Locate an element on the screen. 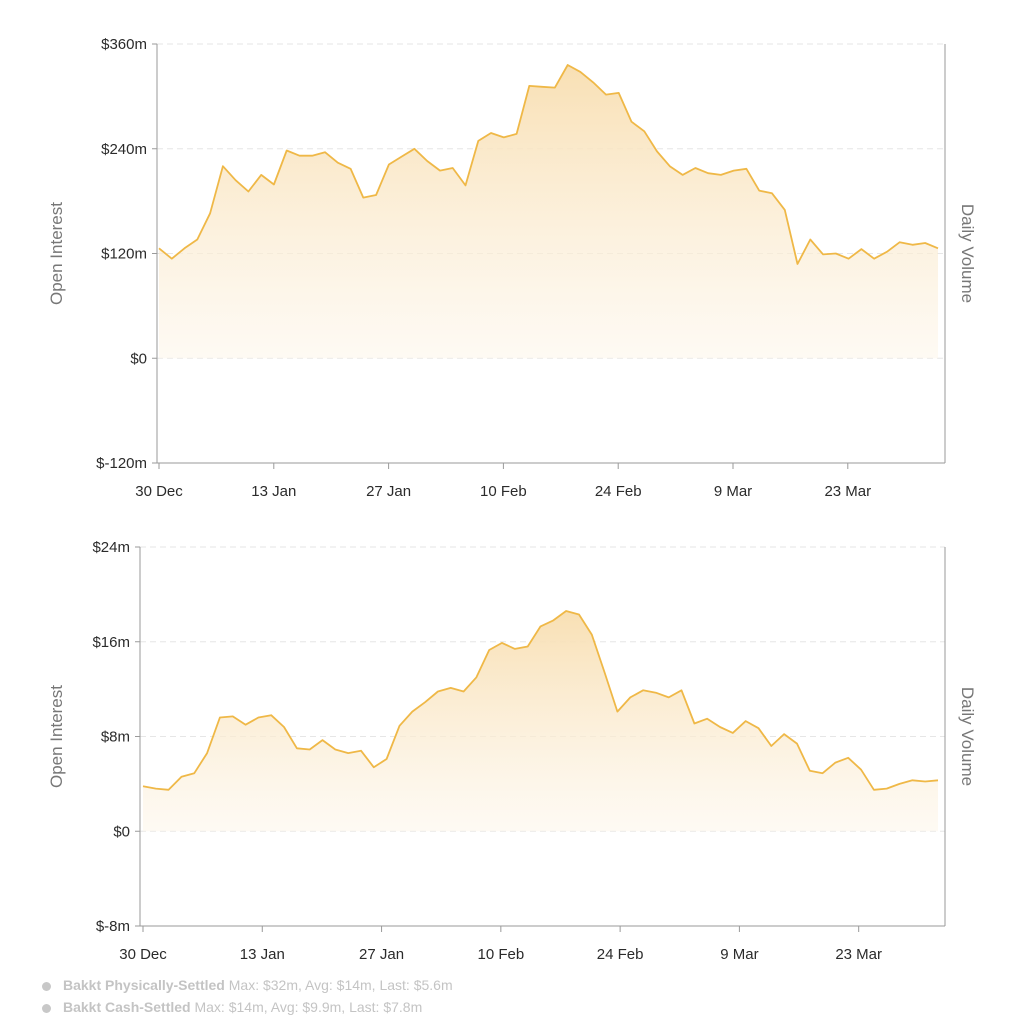 This screenshot has height=1024, width=1024. y-tick-label: $24m is located at coordinates (111, 547).